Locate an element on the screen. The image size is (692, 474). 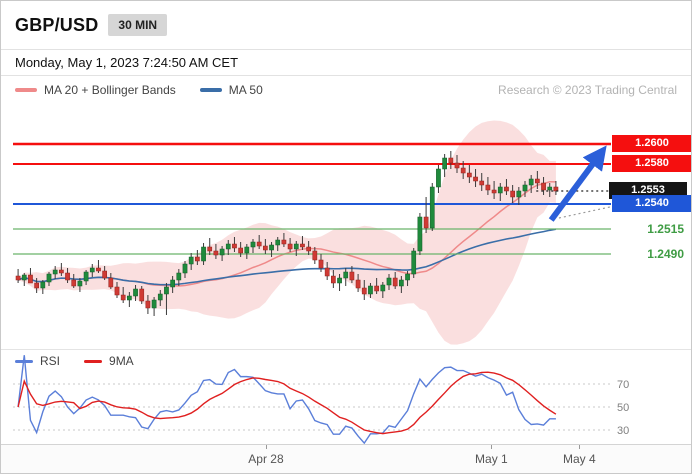
legend-ma50-label: MA 50 is located at coordinates (245, 90).